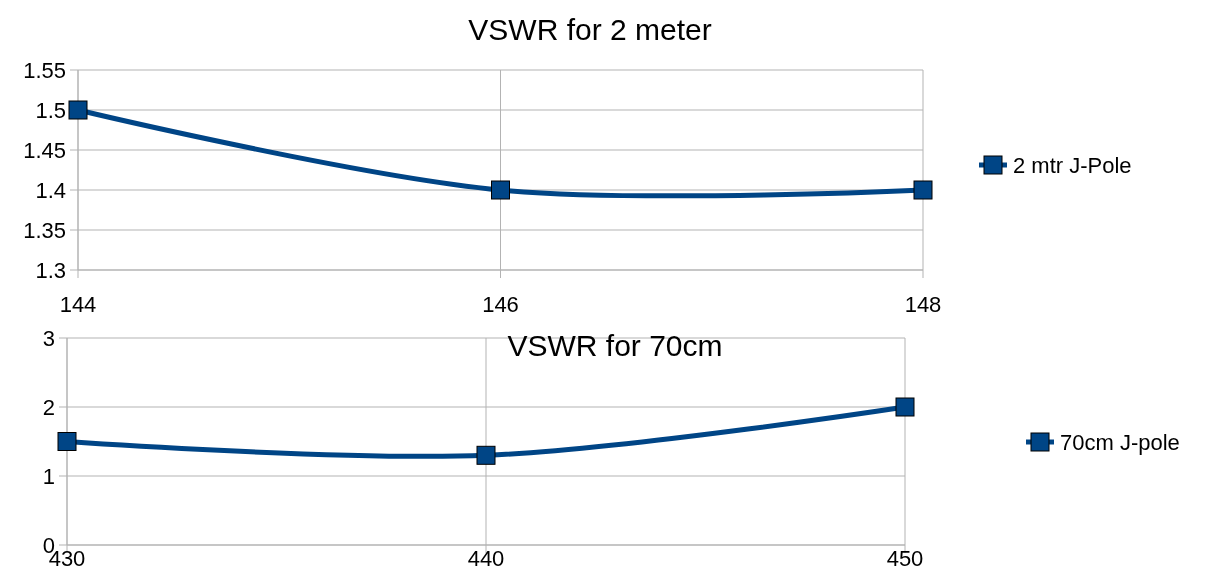 This screenshot has width=1215, height=571. What do you see at coordinates (44, 150) in the screenshot?
I see `y-tick-label: 1.45` at bounding box center [44, 150].